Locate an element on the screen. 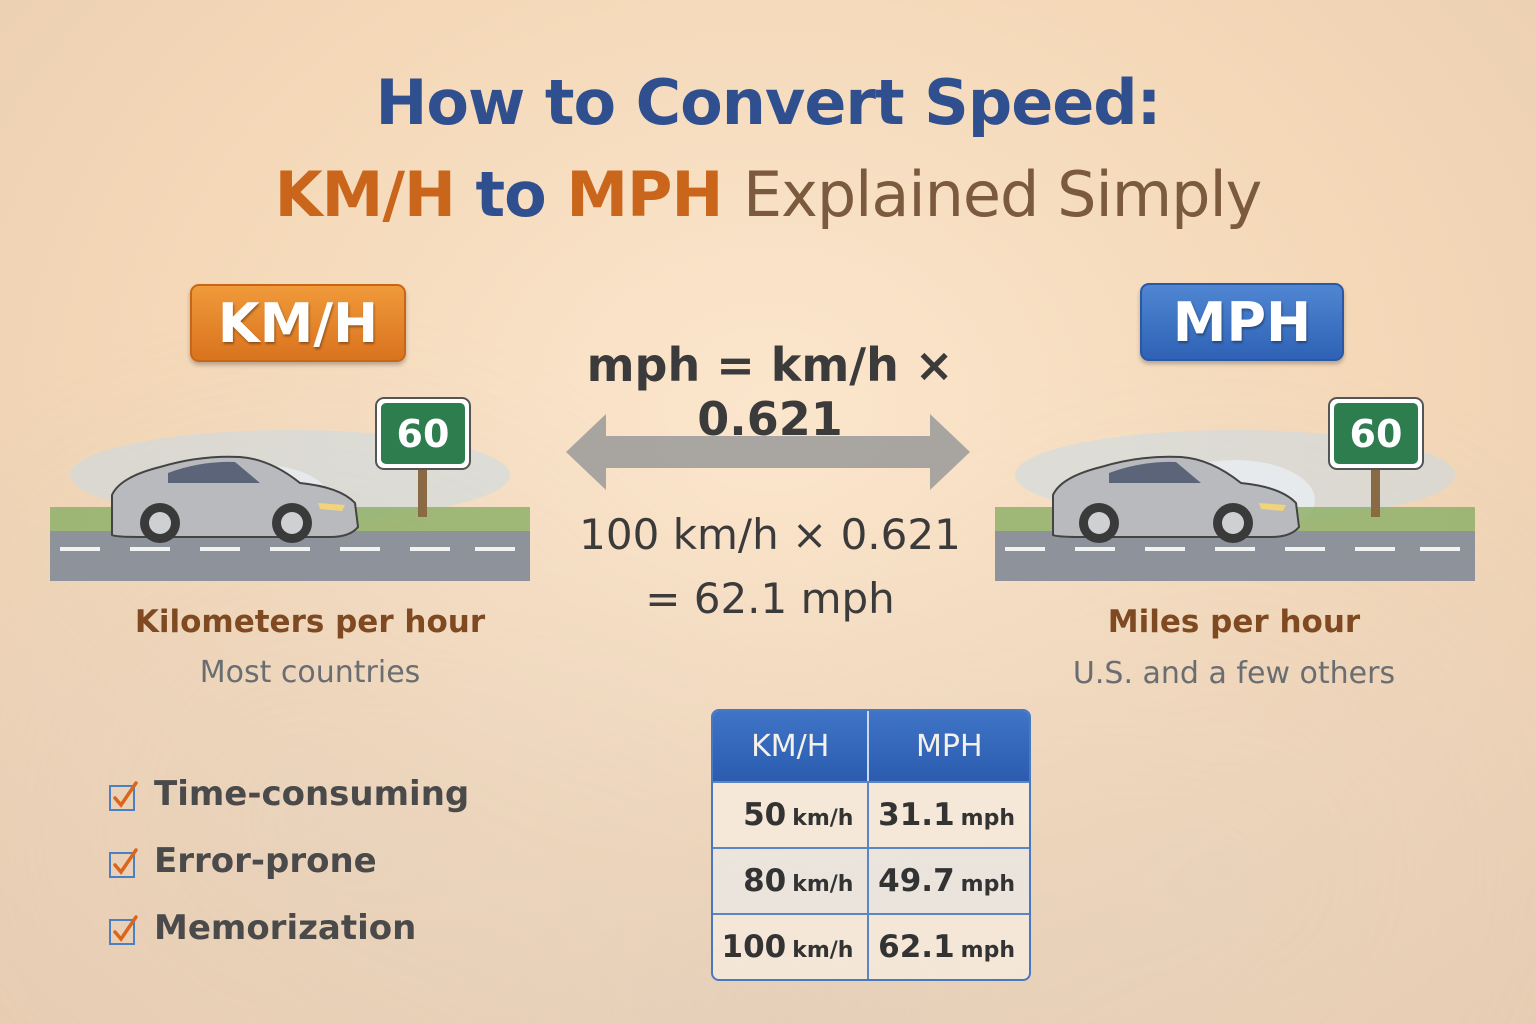 Image resolution: width=1536 pixels, height=1024 pixels. checklist-label: Memorization is located at coordinates (285, 927).